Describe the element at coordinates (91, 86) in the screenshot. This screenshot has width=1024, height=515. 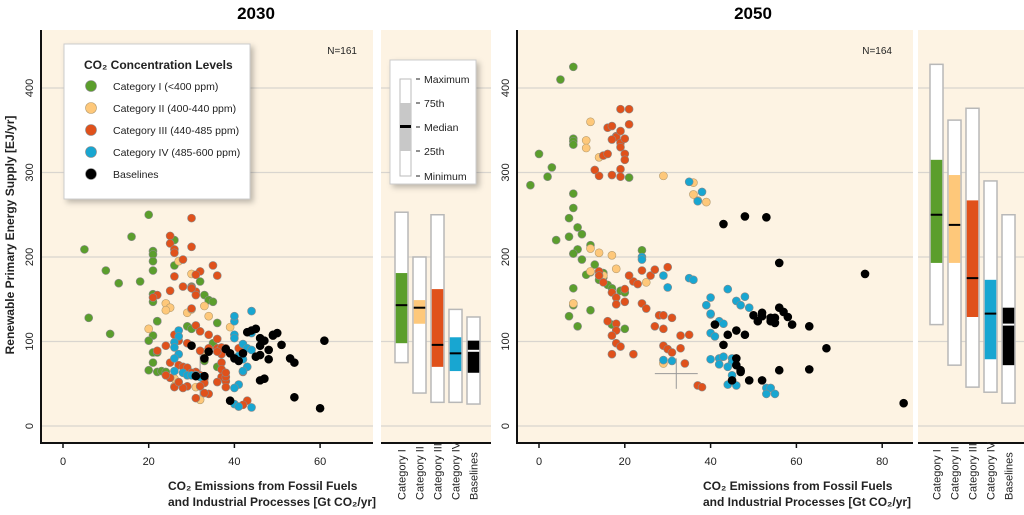
I see `legend-marker-cat1` at that location.